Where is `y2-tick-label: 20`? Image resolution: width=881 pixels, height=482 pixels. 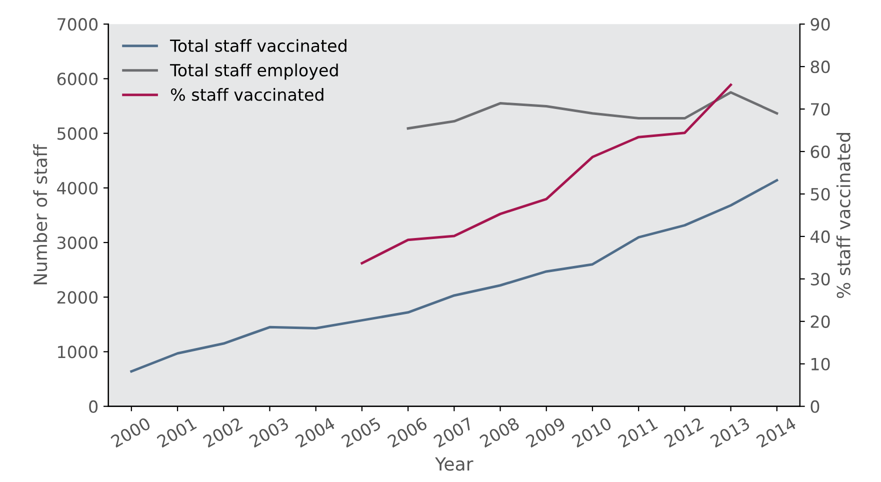
y2-tick-label: 20 is located at coordinates (820, 321).